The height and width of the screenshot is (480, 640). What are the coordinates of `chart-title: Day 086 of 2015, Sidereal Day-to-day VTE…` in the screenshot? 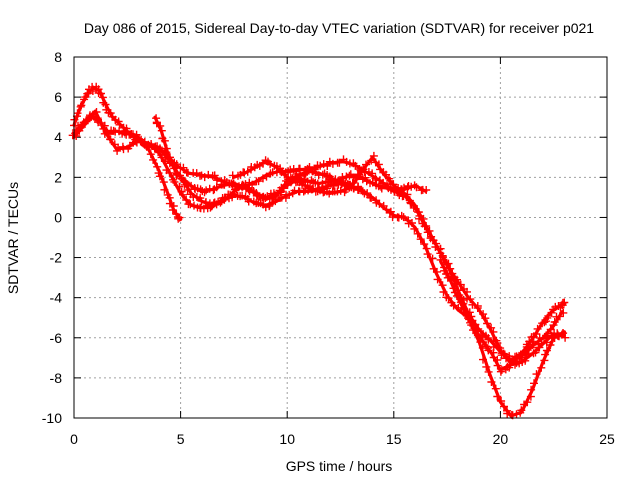 It's located at (339, 28).